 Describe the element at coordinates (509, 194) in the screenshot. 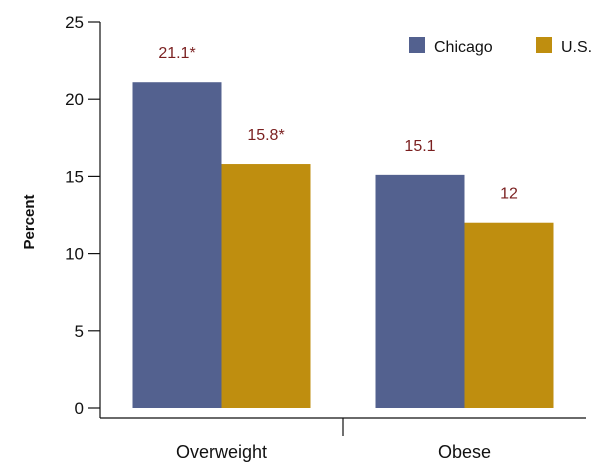

I see `data-label: 12` at that location.